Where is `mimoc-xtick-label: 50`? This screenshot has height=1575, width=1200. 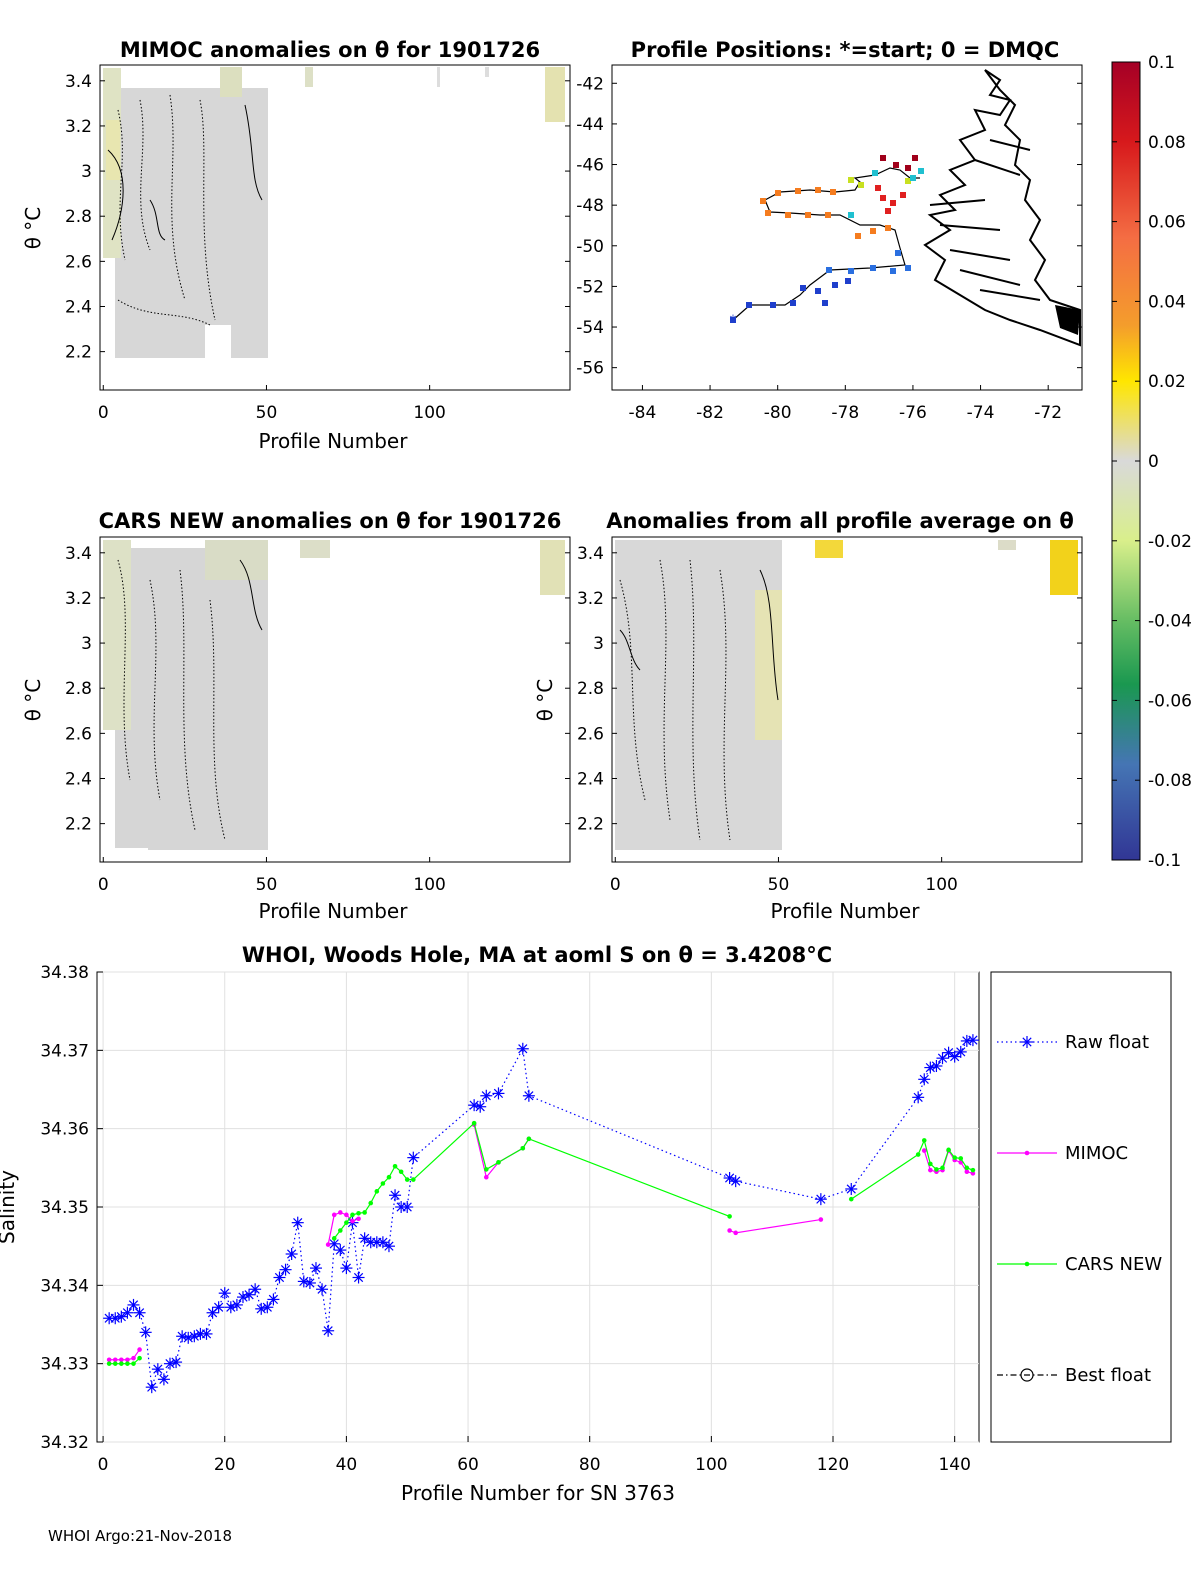 mimoc-xtick-label: 50 is located at coordinates (267, 413).